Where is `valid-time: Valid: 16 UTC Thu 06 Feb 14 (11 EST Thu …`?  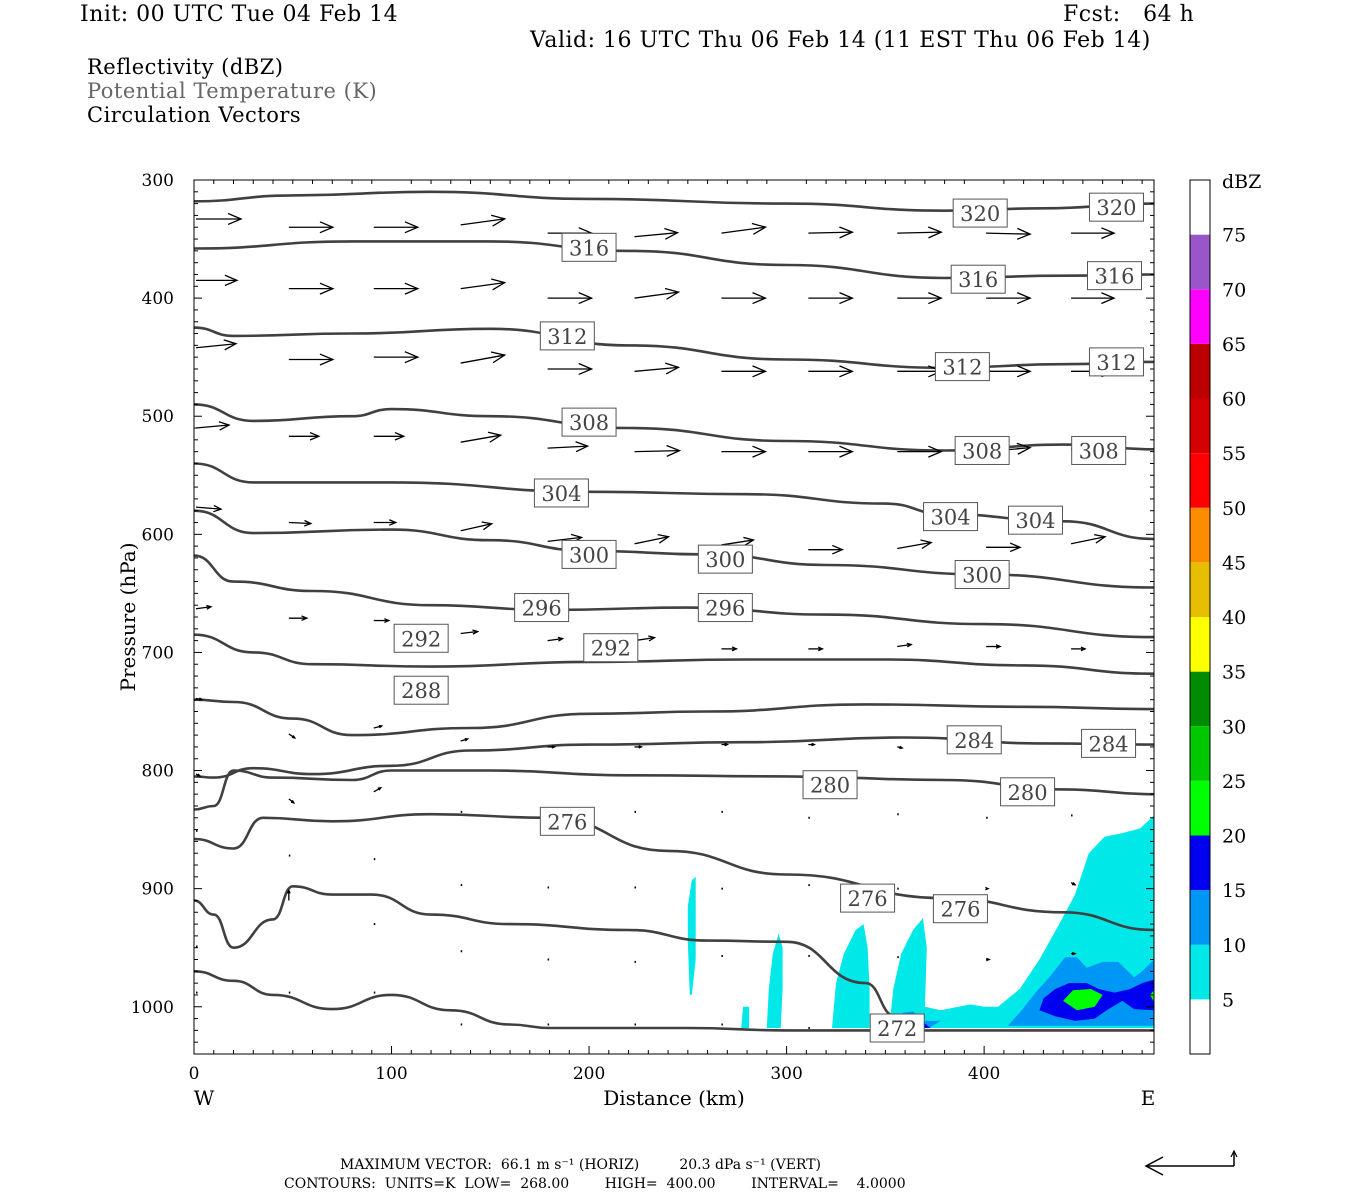 valid-time: Valid: 16 UTC Thu 06 Feb 14 (11 EST Thu … is located at coordinates (840, 40).